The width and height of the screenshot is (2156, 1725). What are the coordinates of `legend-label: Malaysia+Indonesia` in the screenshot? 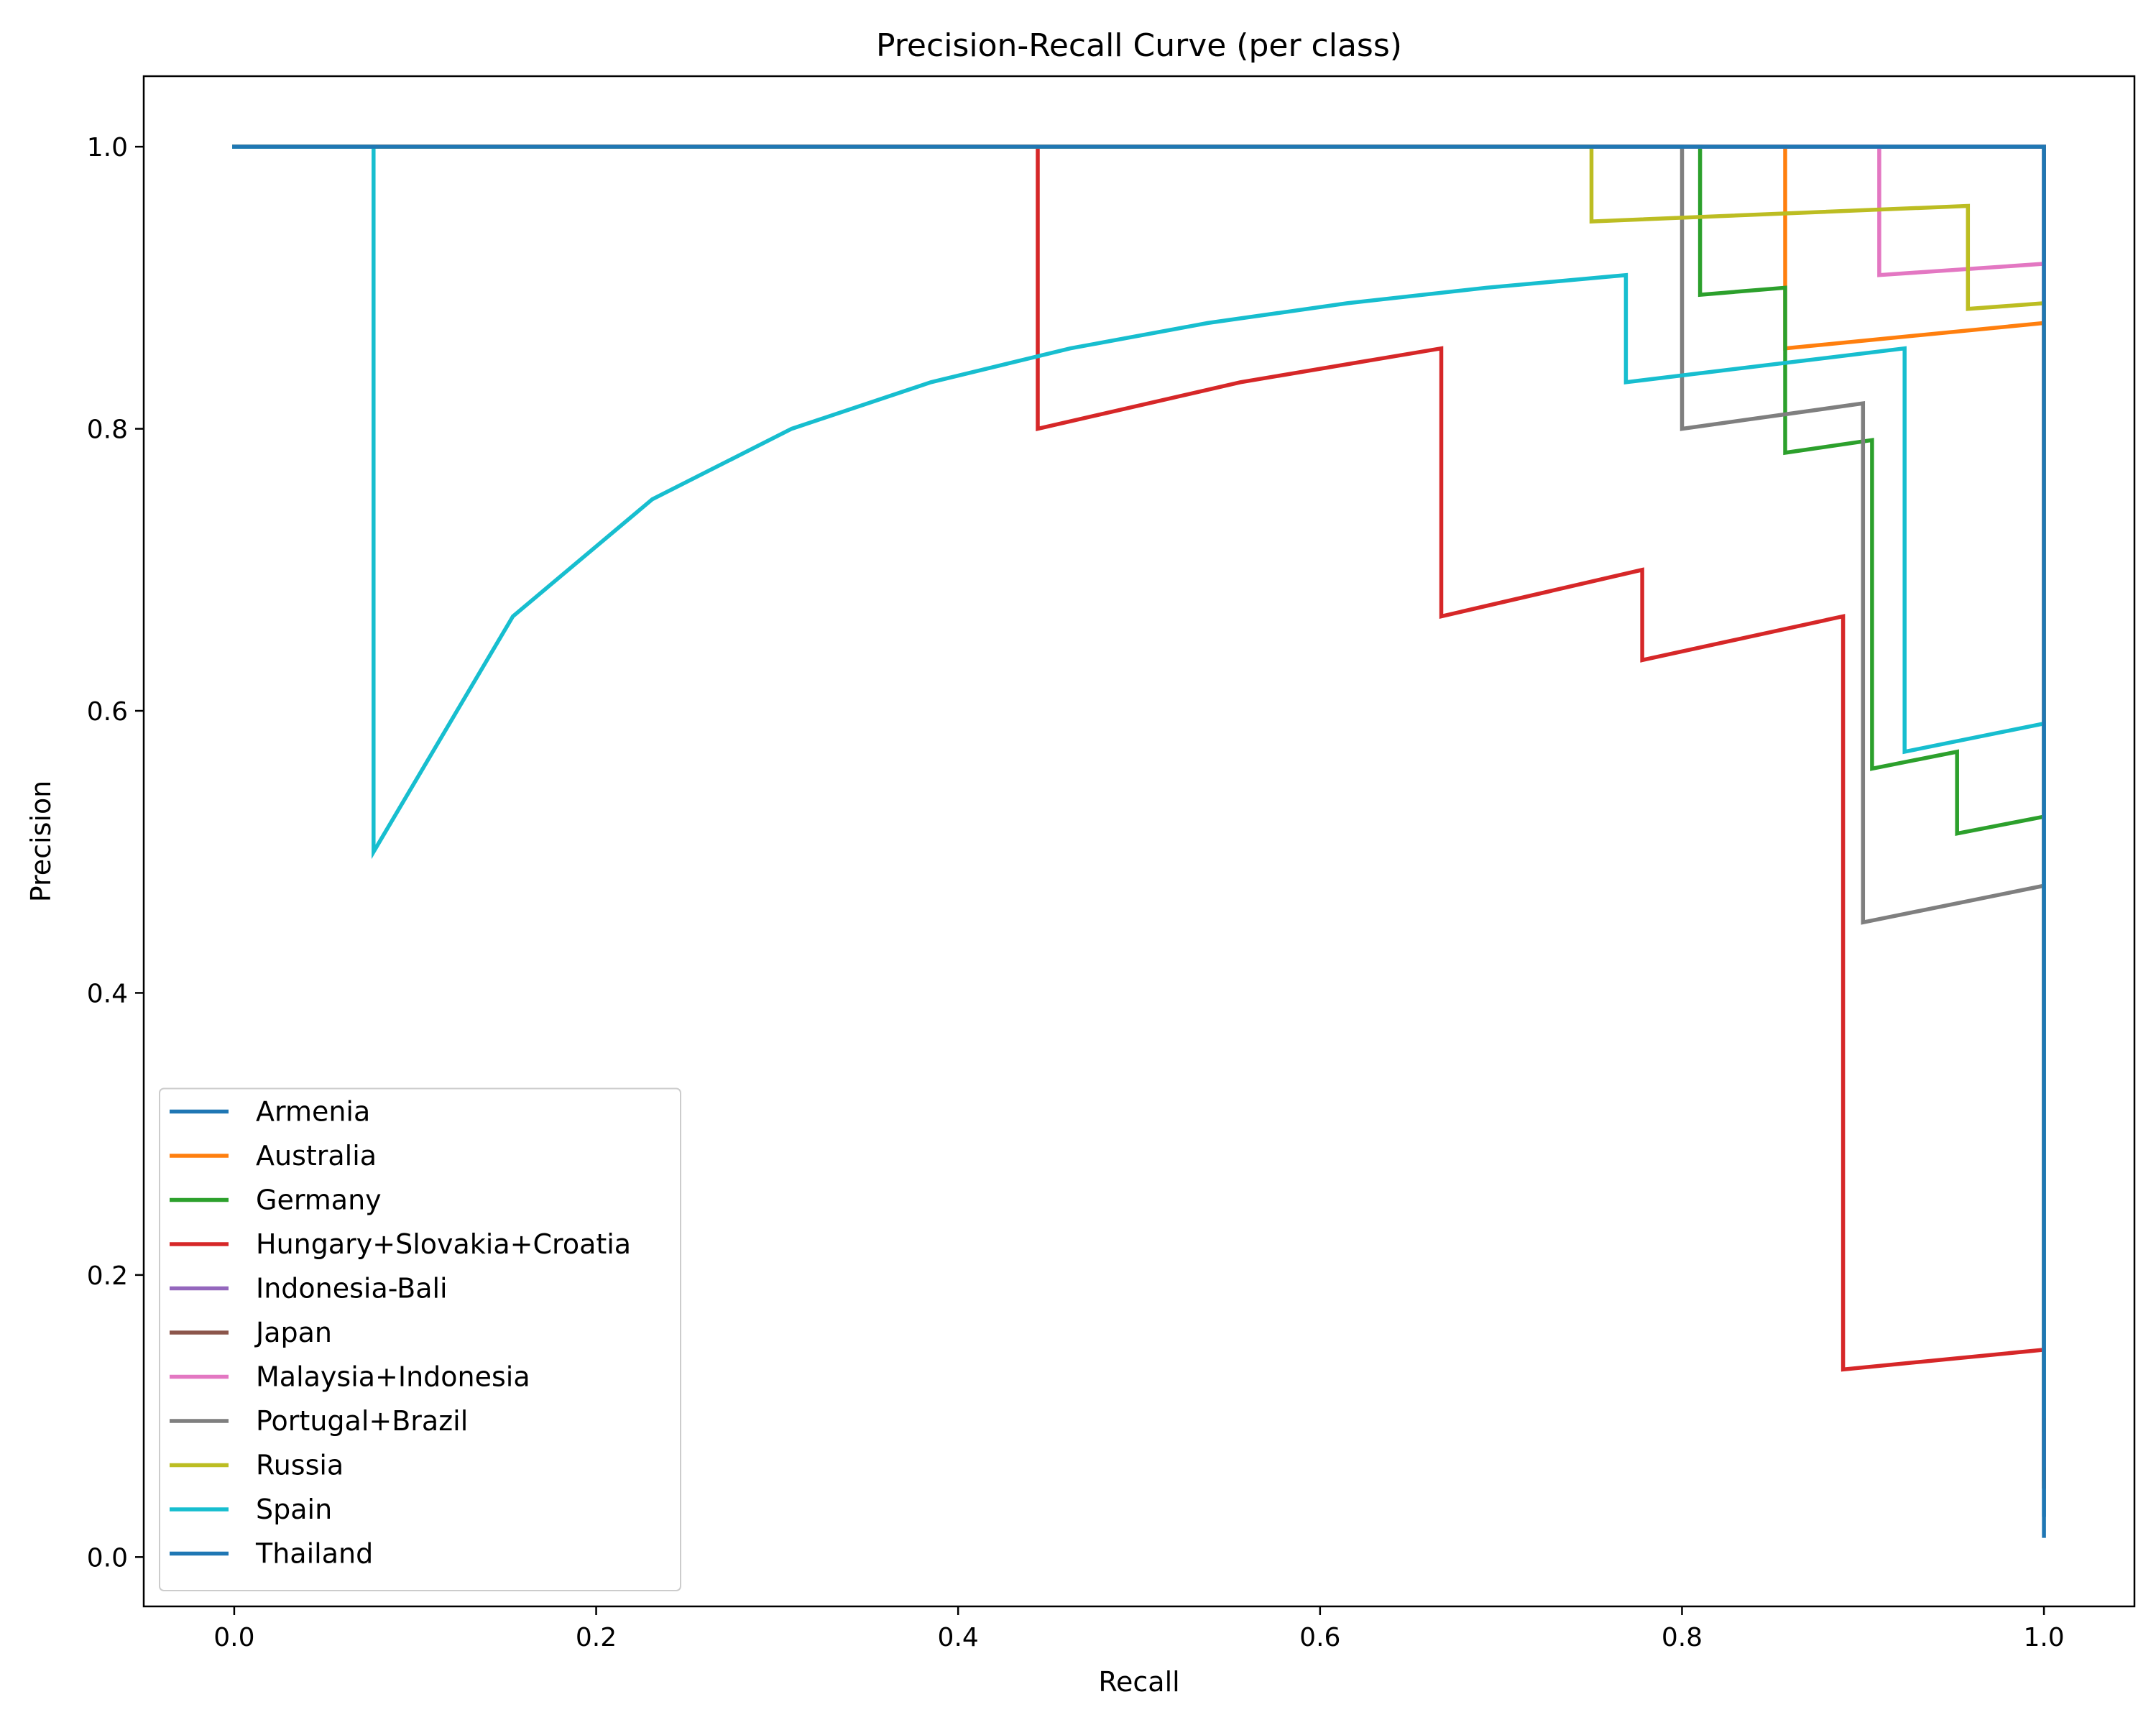 It's located at (393, 1377).